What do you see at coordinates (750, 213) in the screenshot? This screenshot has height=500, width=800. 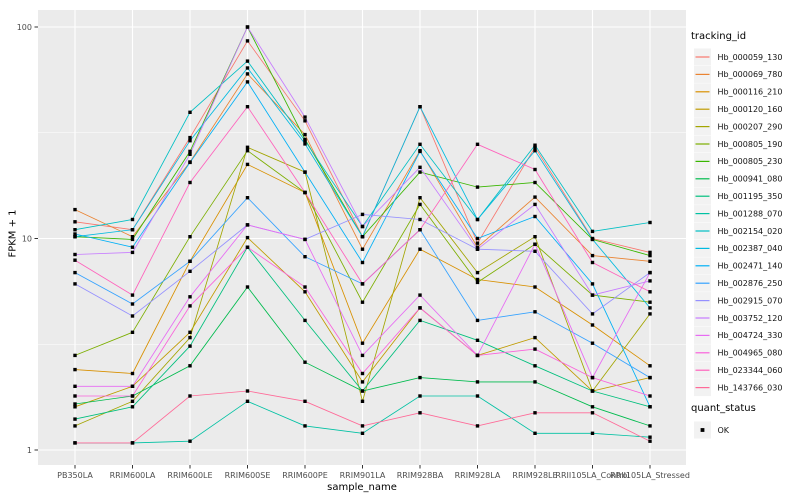 I see `legend-entry-label: Hb_001288_070` at bounding box center [750, 213].